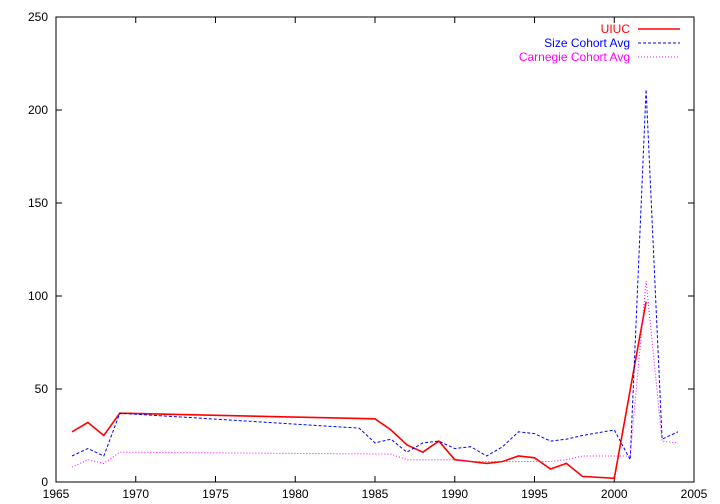 This screenshot has height=504, width=720. What do you see at coordinates (616, 29) in the screenshot?
I see `legend-label-uiuc: UIUC` at bounding box center [616, 29].